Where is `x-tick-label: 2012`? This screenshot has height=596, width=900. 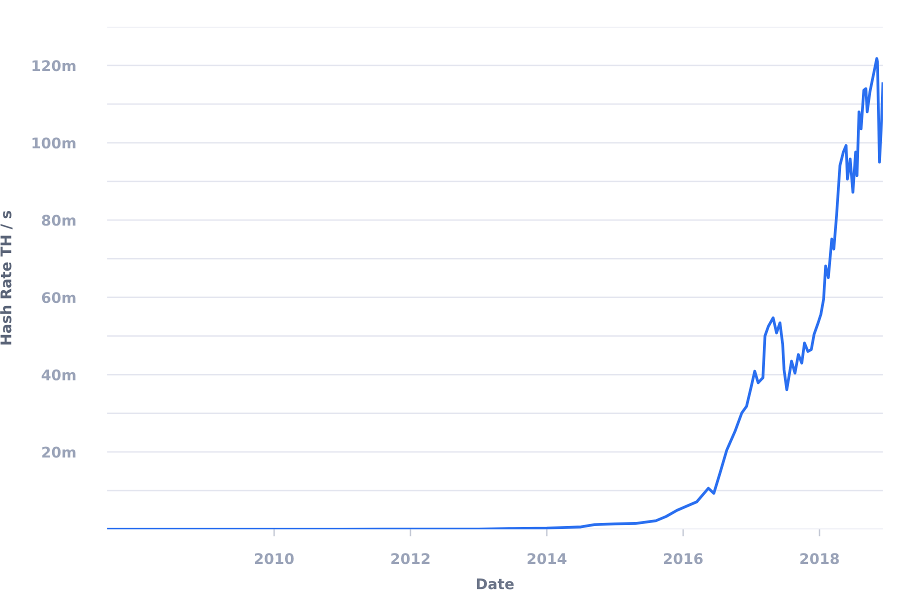
x-tick-label: 2012 is located at coordinates (410, 558).